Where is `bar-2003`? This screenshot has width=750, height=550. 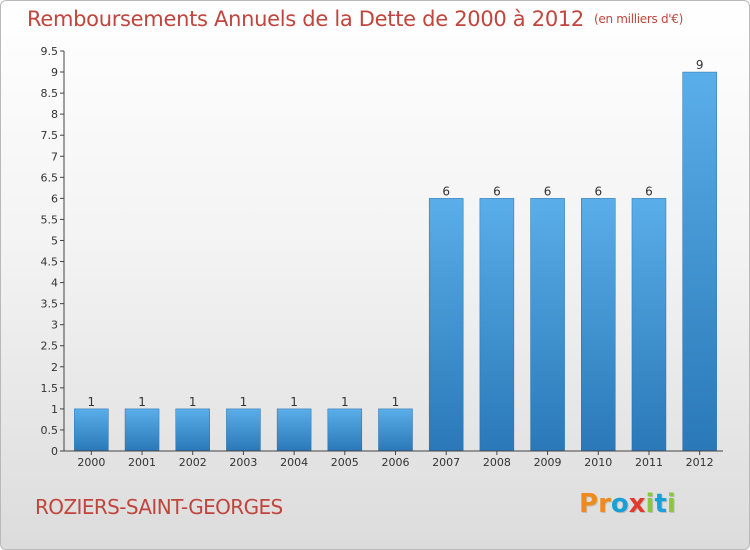 bar-2003 is located at coordinates (243, 430).